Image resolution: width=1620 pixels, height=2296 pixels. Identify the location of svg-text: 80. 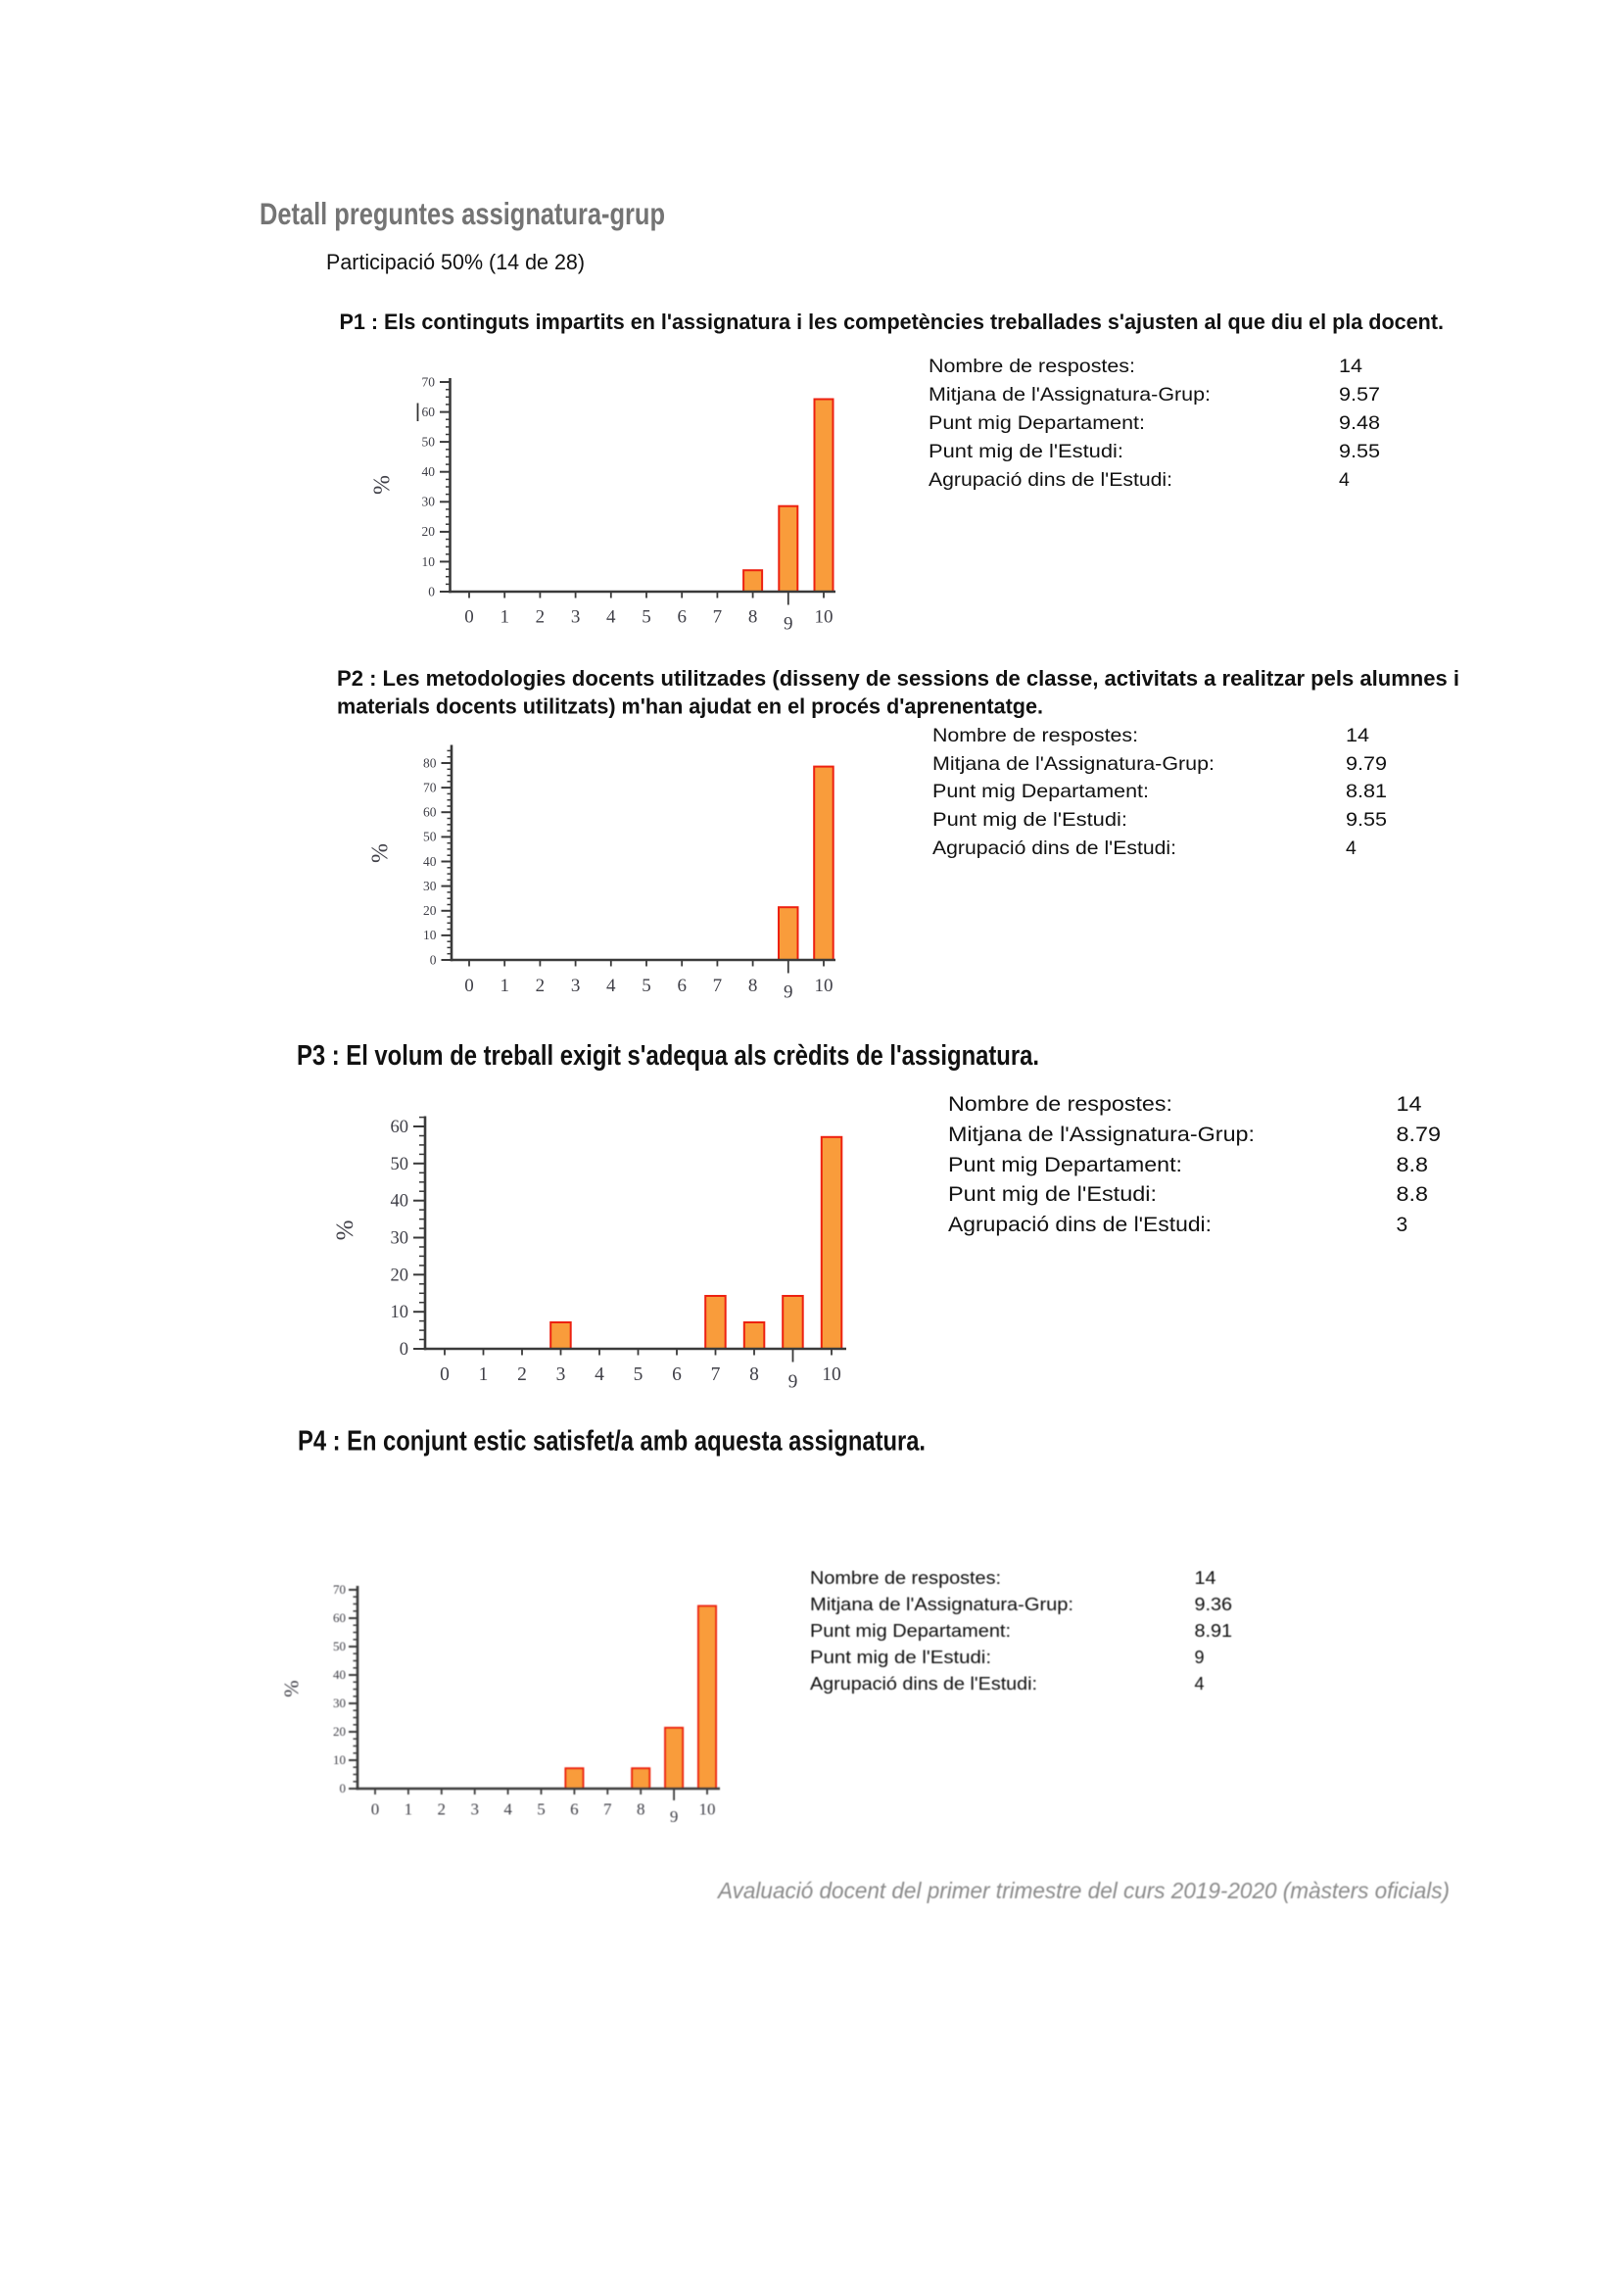
(430, 762).